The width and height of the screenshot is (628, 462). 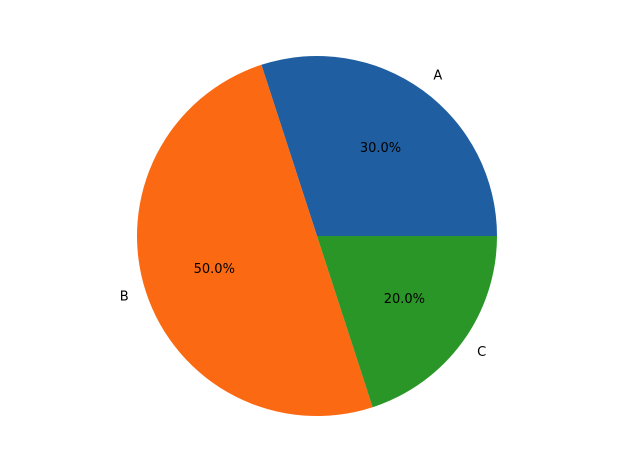 I want to click on slice-label: C, so click(x=481, y=352).